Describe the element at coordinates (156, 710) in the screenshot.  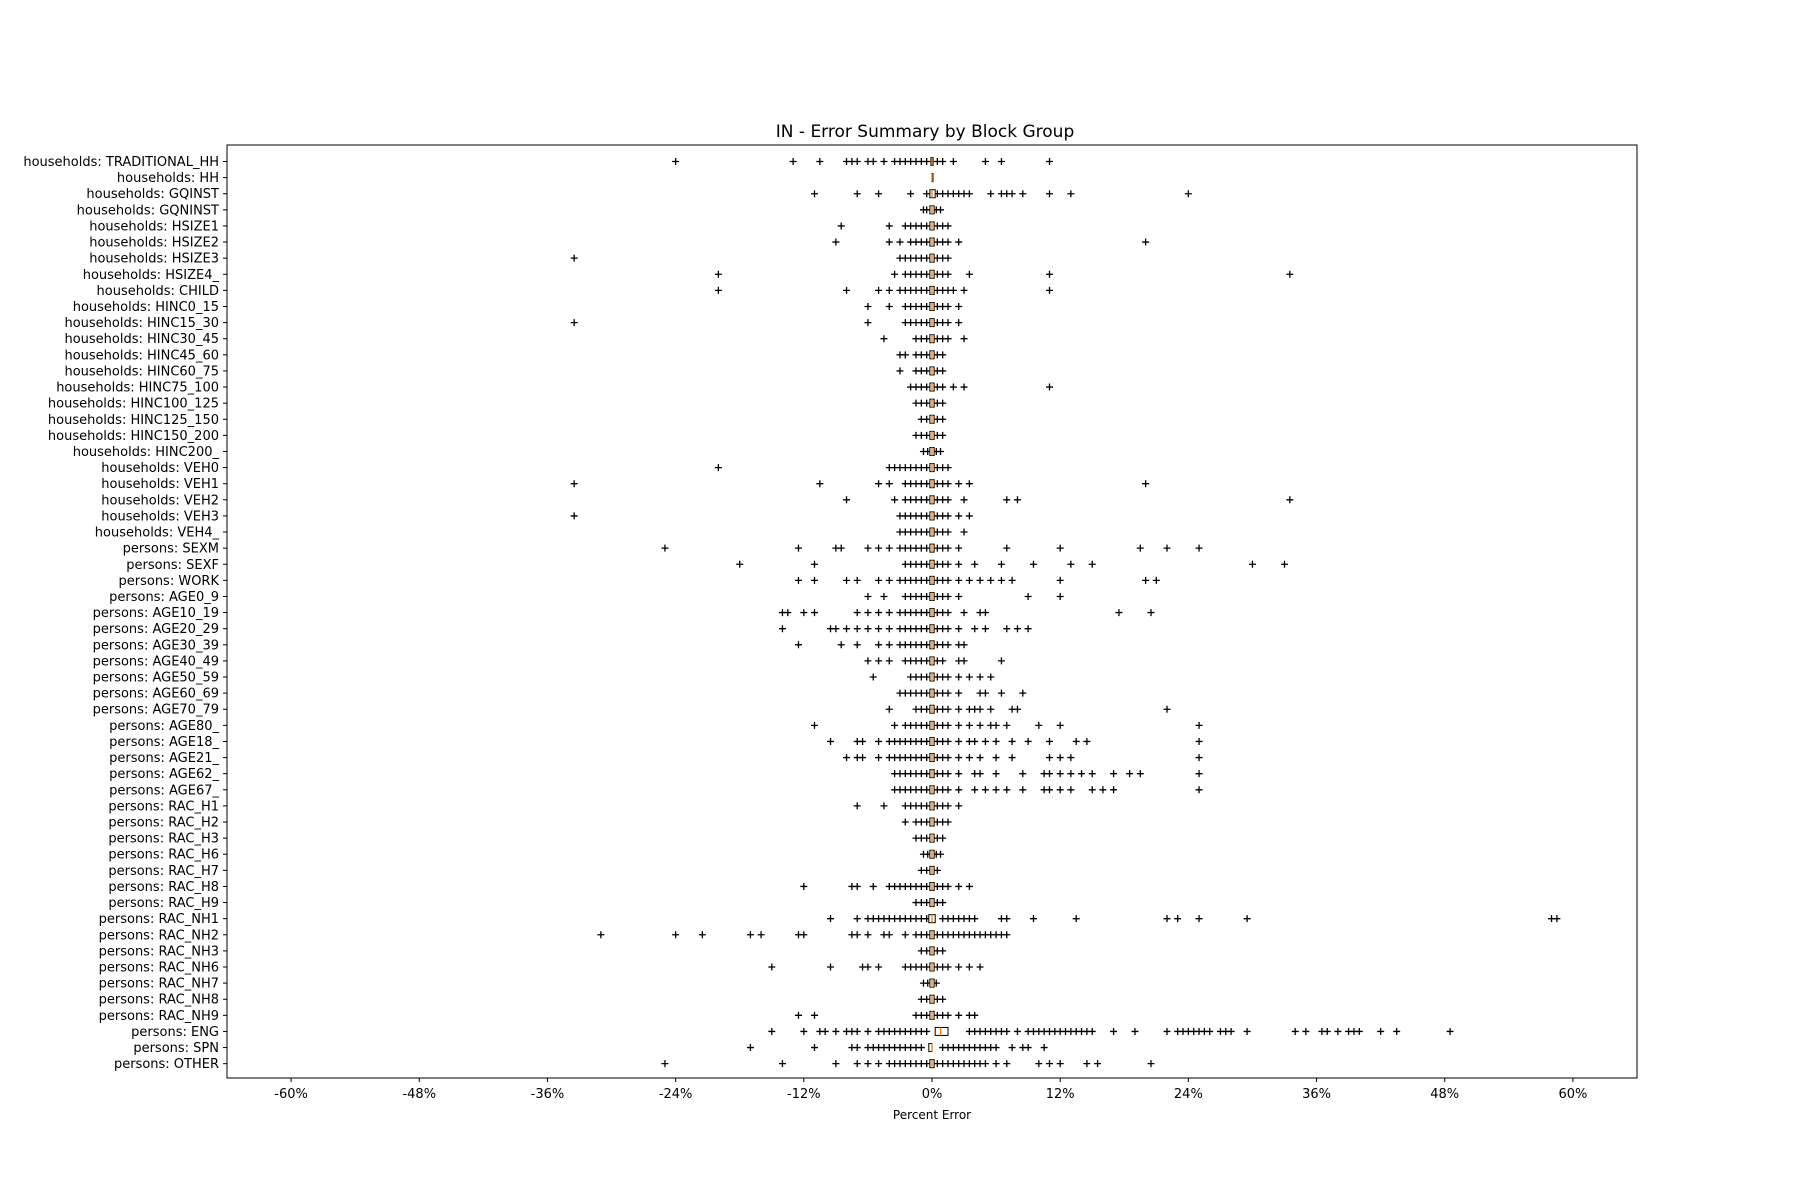
I see `category-label: persons: AGE70_79` at that location.